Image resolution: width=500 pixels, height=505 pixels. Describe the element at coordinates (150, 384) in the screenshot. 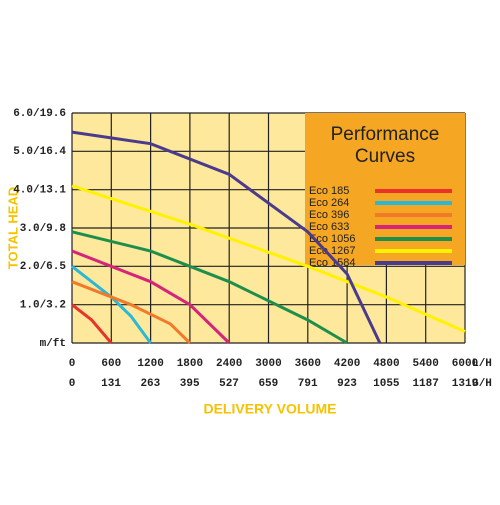

I see `x2-tick-label: 263` at that location.